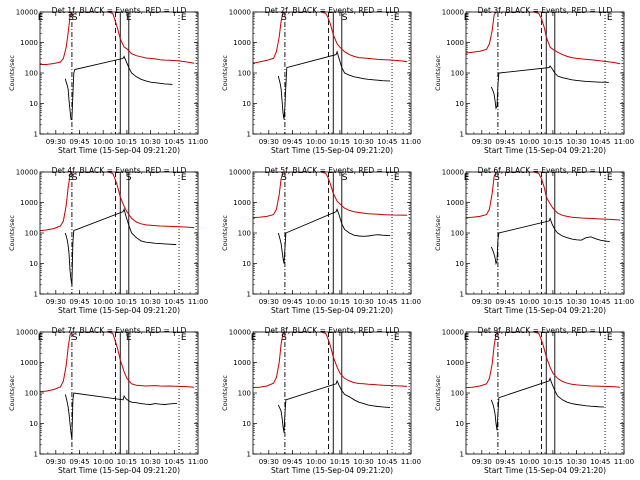 This screenshot has width=640, height=480. What do you see at coordinates (71, 178) in the screenshot?
I see `marker-s-1: S` at bounding box center [71, 178].